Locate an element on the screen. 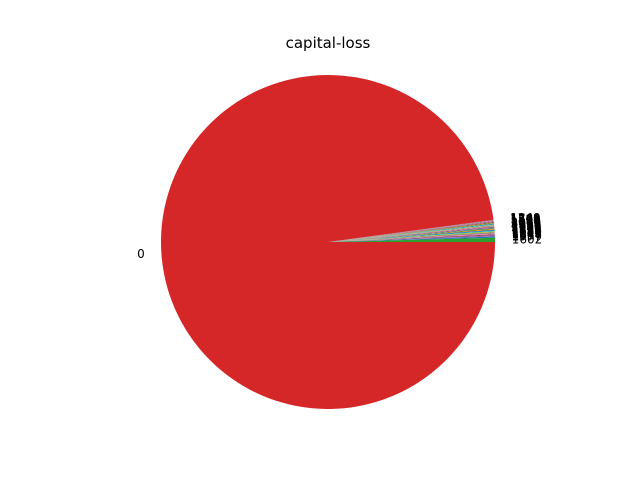 This screenshot has height=480, width=640. pie-slice-2001 is located at coordinates (411, 235).